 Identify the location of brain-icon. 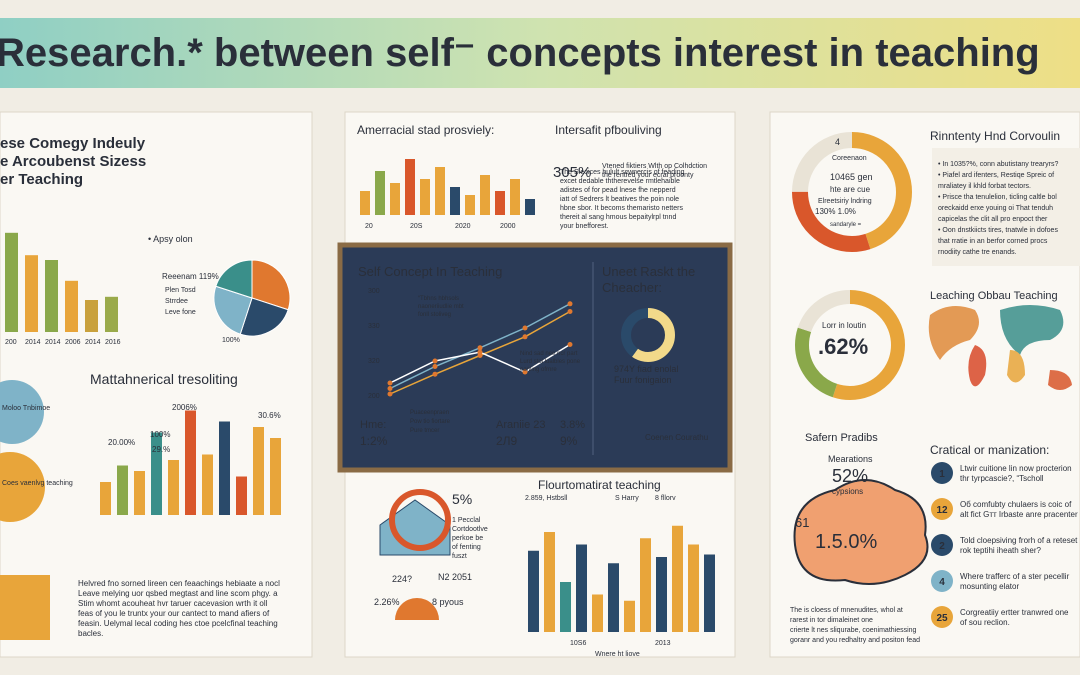
(861, 532).